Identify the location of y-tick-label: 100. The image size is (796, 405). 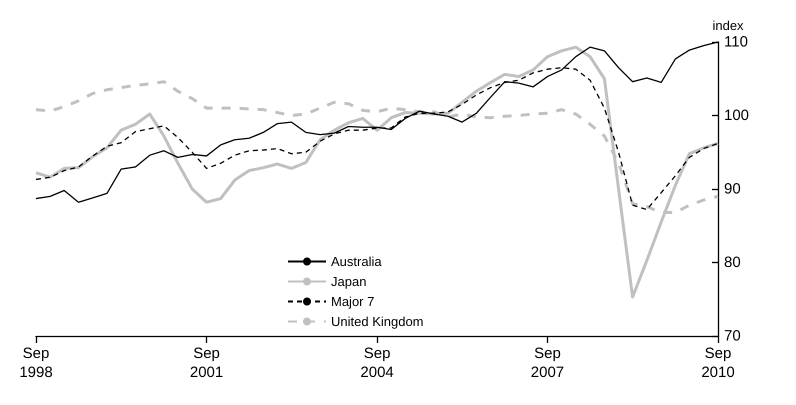
(737, 115).